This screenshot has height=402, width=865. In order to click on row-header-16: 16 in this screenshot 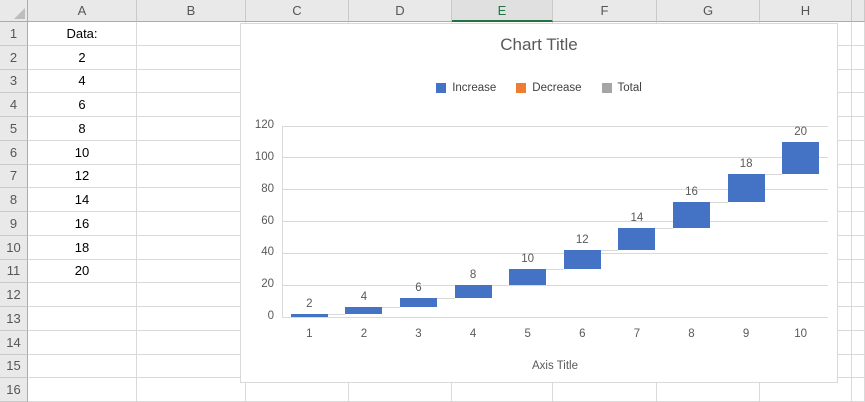, I will do `click(14, 390)`.